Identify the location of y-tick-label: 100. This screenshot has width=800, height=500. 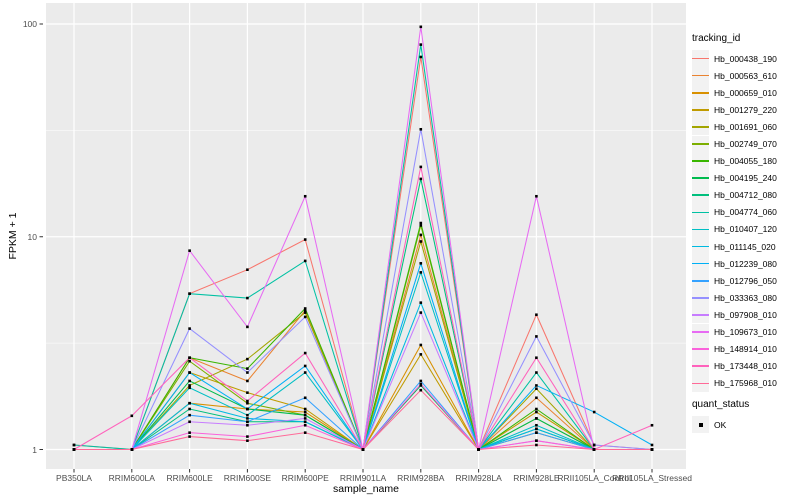
(29, 24).